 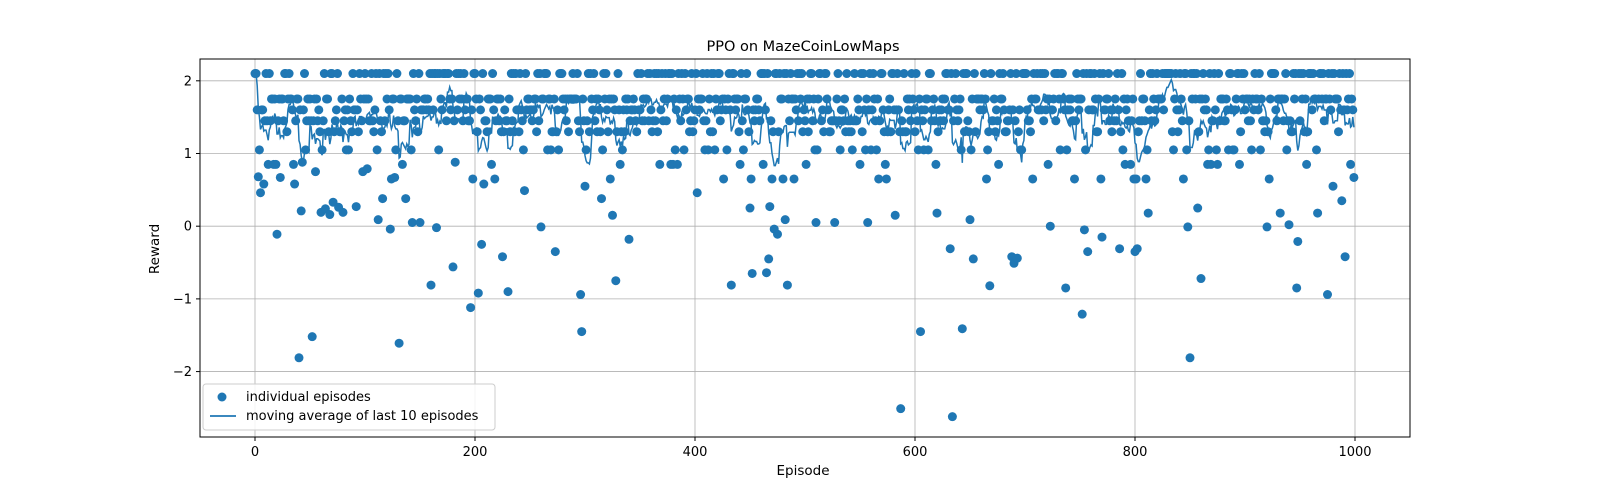 I want to click on chart-title: PPO on MazeCoinLowMaps, so click(x=802, y=47).